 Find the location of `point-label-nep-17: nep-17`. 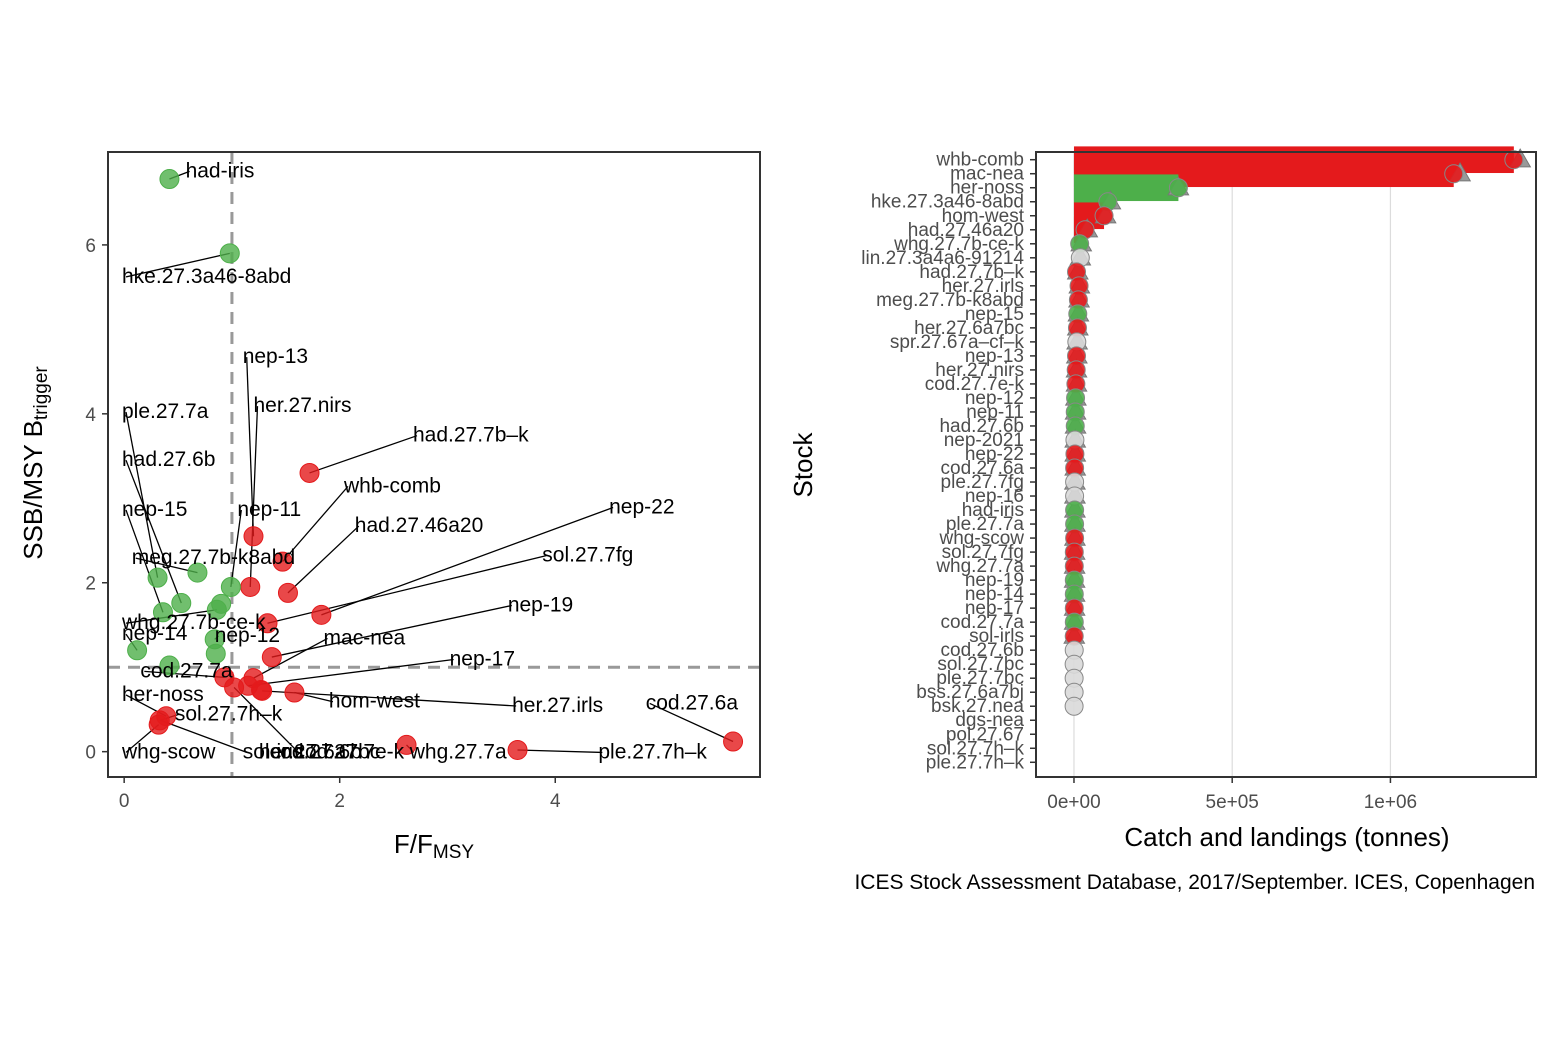

point-label-nep-17: nep-17 is located at coordinates (482, 659).